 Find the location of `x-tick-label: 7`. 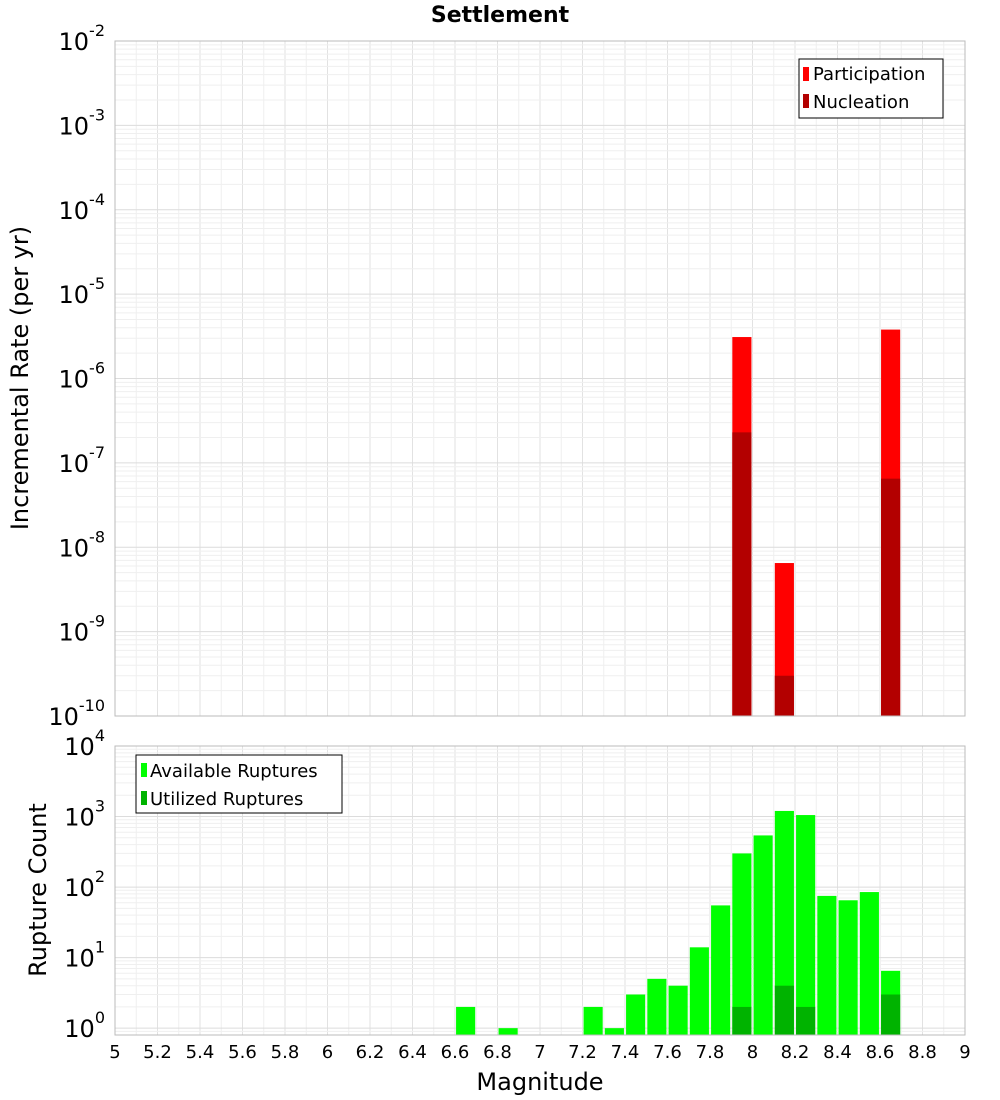

x-tick-label: 7 is located at coordinates (539, 1052).